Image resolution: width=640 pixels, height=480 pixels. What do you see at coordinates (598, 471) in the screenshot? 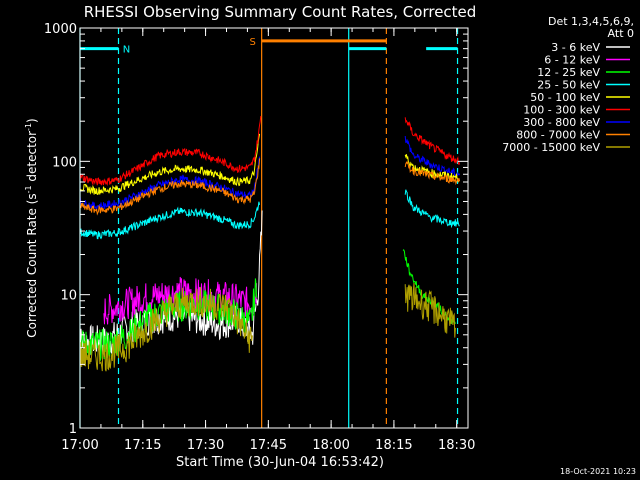
I see `footer-date: 18-Oct-2021 10:23` at bounding box center [598, 471].